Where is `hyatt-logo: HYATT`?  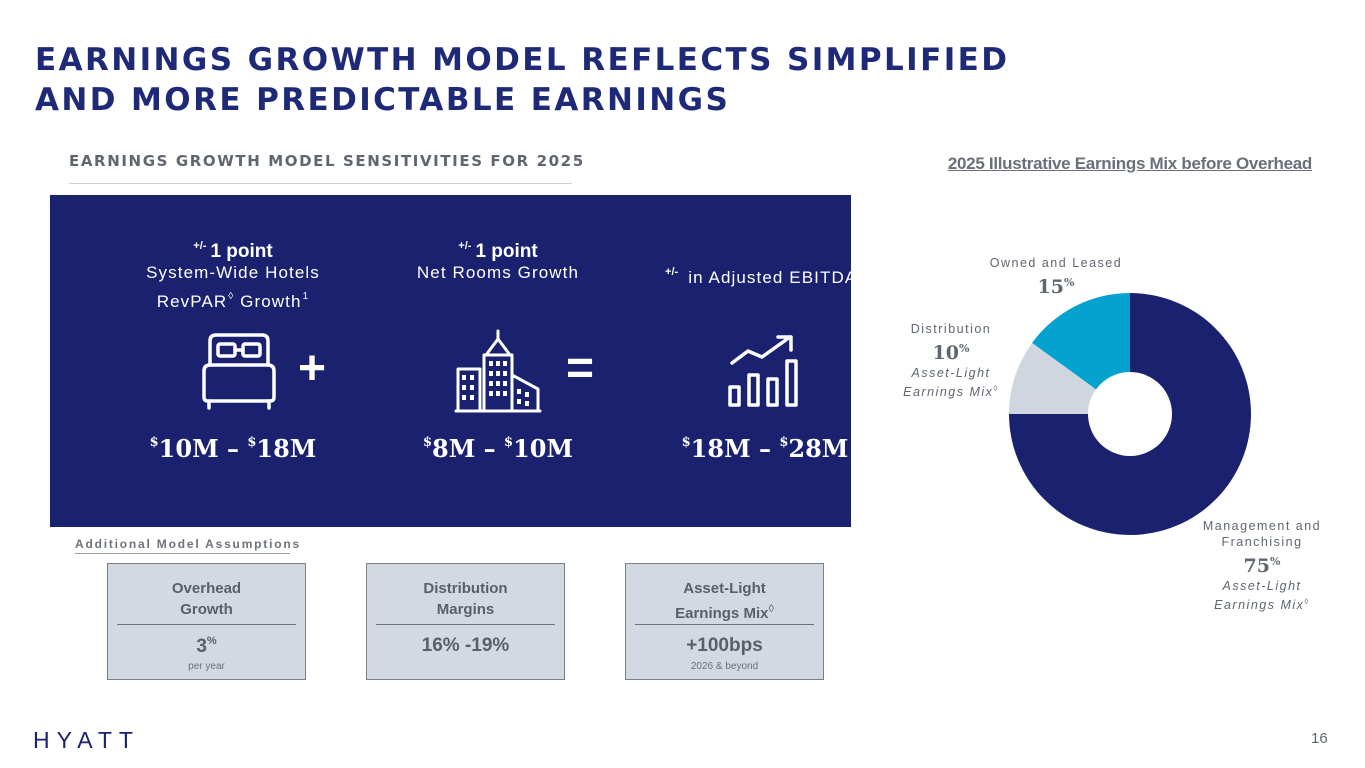
hyatt-logo: HYATT is located at coordinates (86, 740).